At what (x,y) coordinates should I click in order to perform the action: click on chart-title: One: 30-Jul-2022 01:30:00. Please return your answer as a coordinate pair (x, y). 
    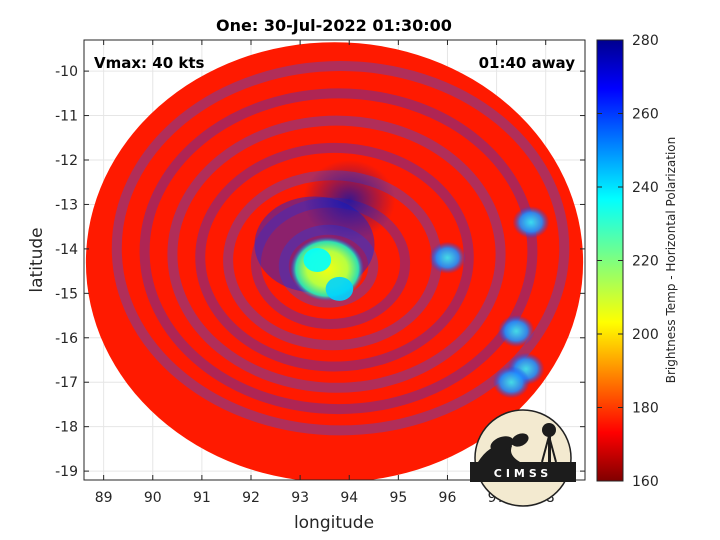
    Looking at the image, I should click on (334, 25).